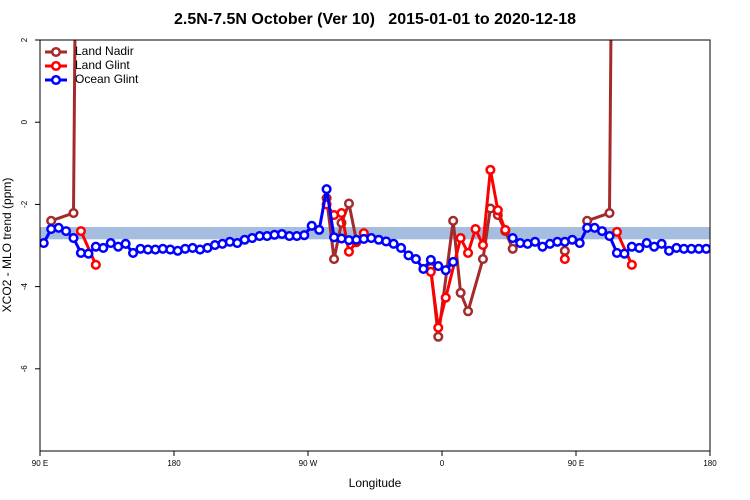 The height and width of the screenshot is (500, 750). Describe the element at coordinates (308, 463) in the screenshot. I see `x-tick-label: 90 W` at that location.